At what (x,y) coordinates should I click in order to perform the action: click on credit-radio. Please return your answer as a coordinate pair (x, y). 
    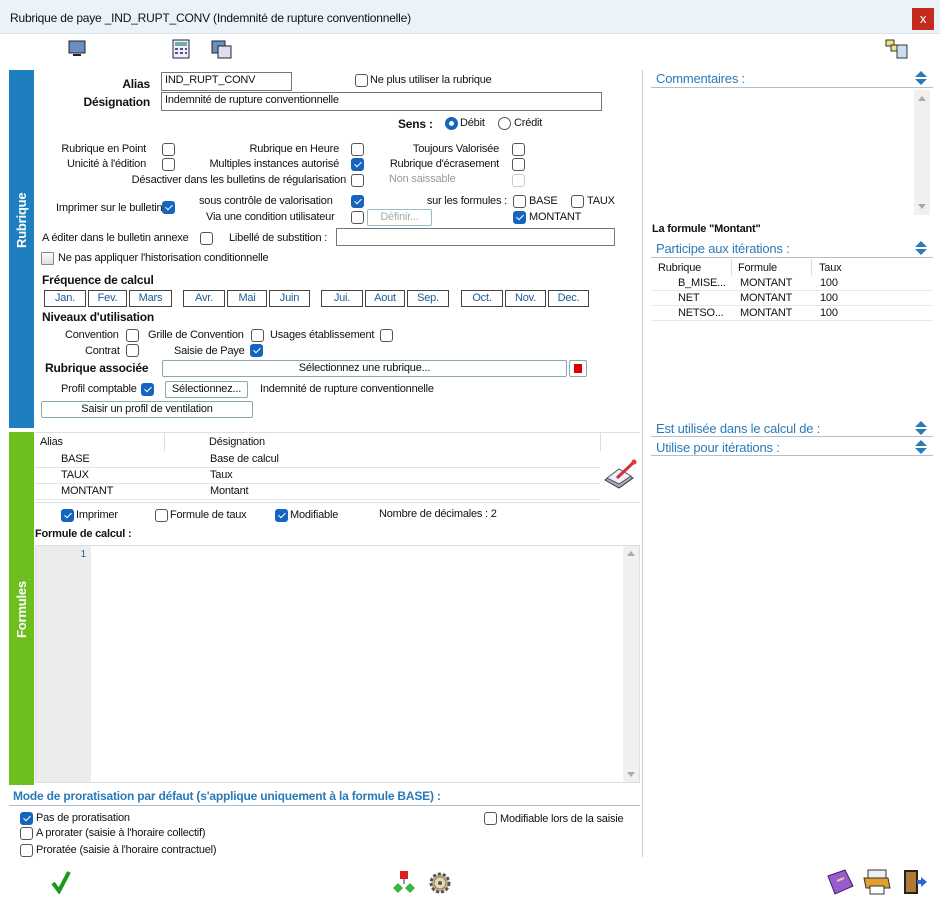
    Looking at the image, I should click on (504, 123).